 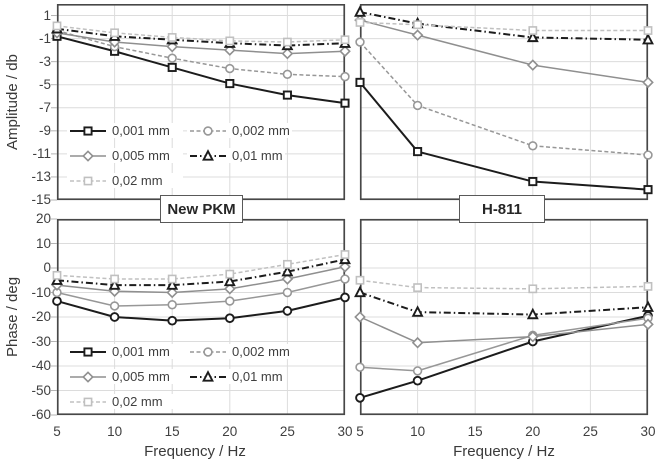 What do you see at coordinates (44, 38) in the screenshot?
I see `y-tick-label: -1` at bounding box center [44, 38].